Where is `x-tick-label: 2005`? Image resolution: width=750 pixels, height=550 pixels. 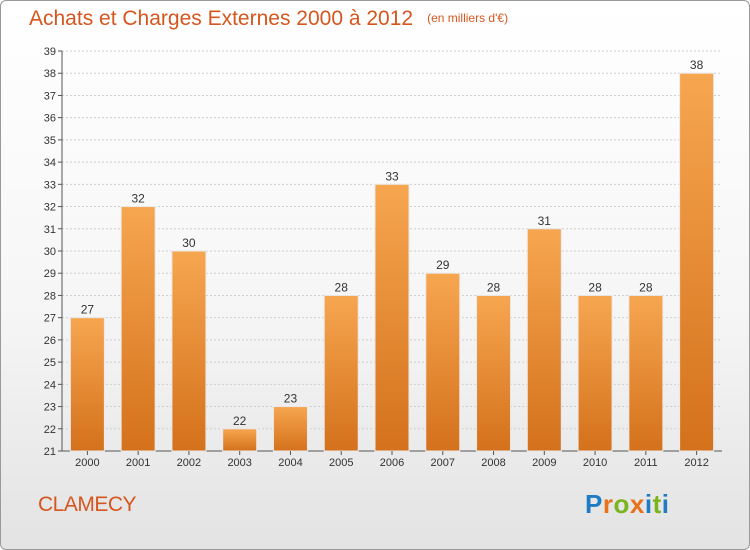 x-tick-label: 2005 is located at coordinates (341, 463).